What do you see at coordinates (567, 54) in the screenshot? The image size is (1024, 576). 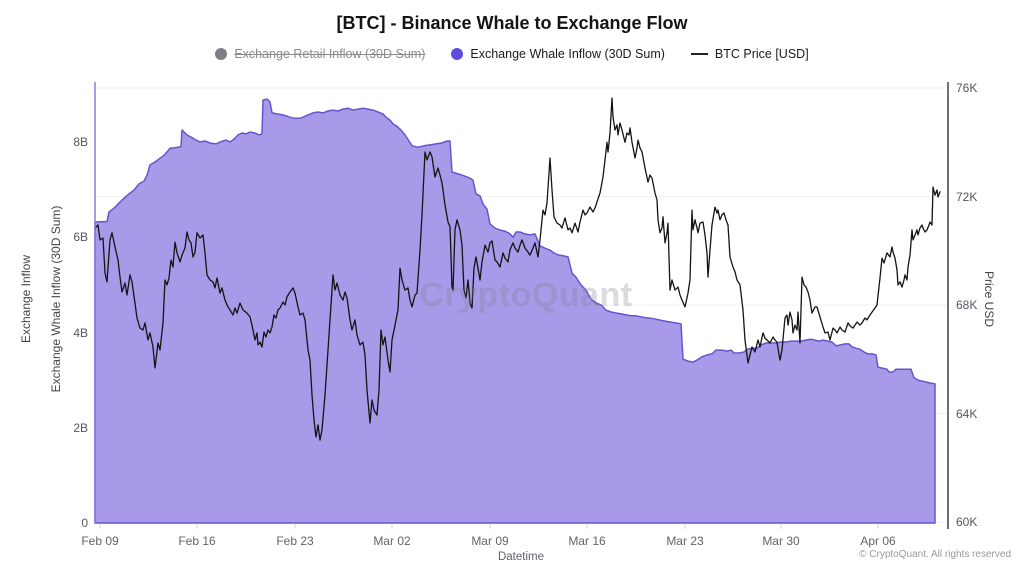 I see `legend-label-whale: Exchange Whale Inflow (30D Sum)` at bounding box center [567, 54].